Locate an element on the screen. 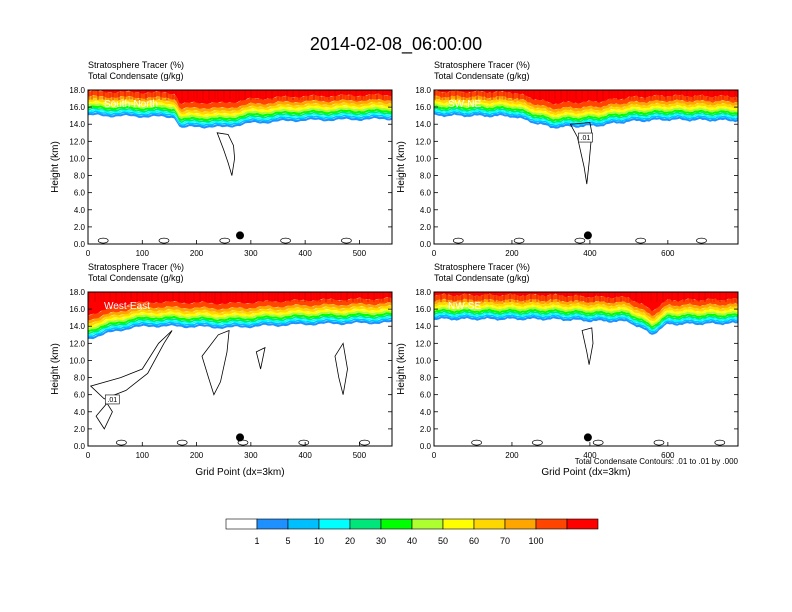 The width and height of the screenshot is (792, 612). contour-label-box is located at coordinates (585, 137).